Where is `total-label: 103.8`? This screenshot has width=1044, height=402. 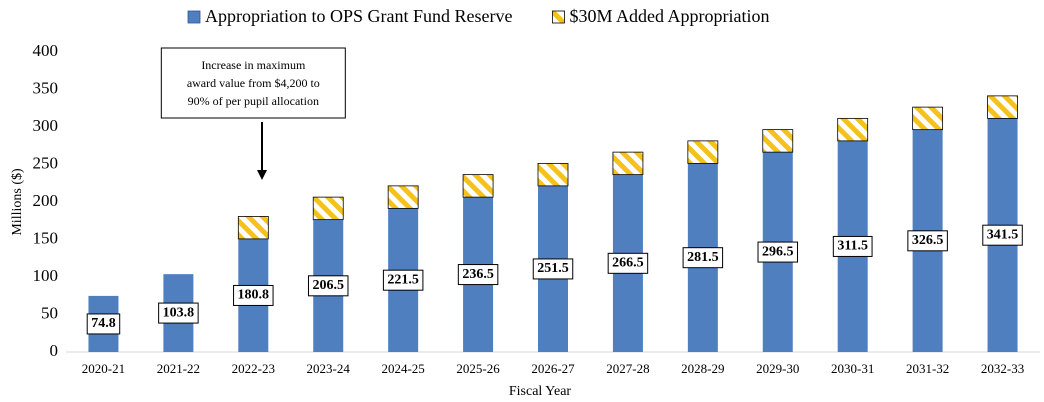 total-label: 103.8 is located at coordinates (179, 312).